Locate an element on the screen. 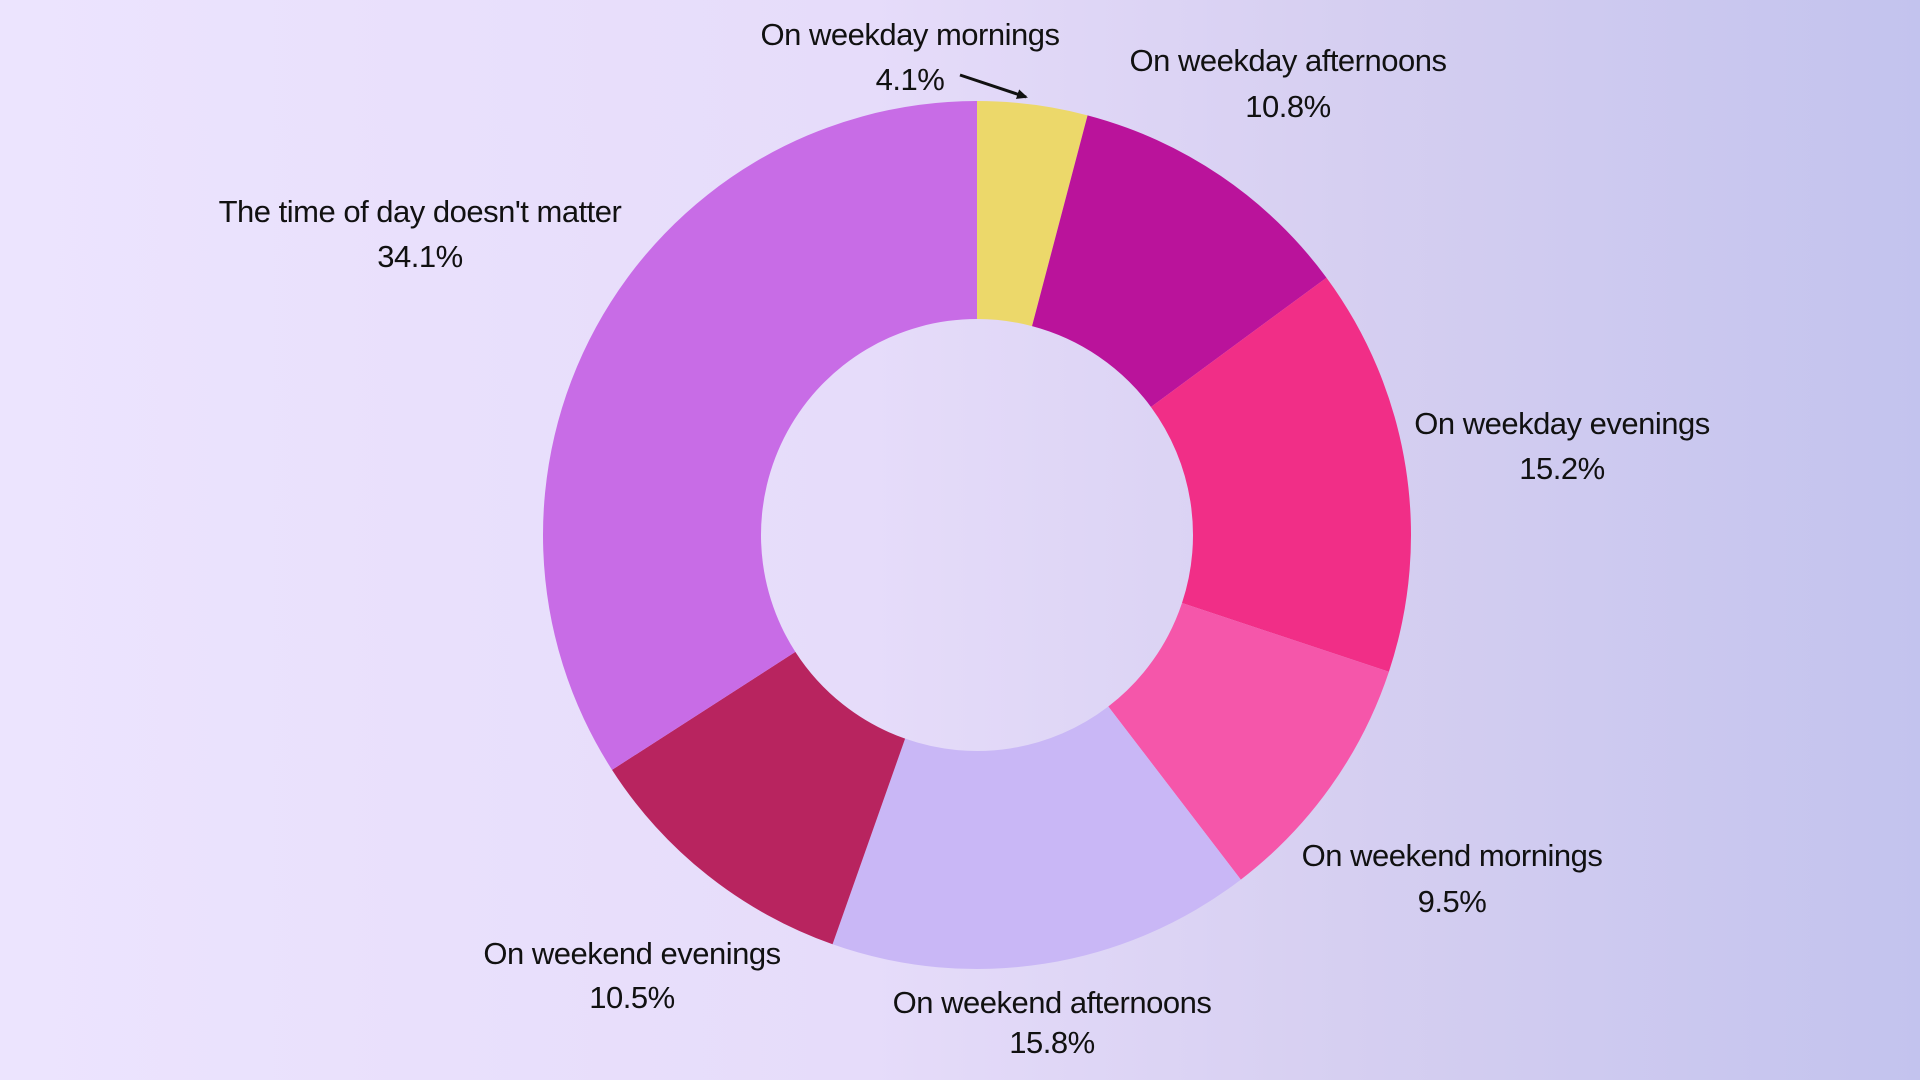 The width and height of the screenshot is (1920, 1080). slice-value-label: 10.8% is located at coordinates (1287, 106).